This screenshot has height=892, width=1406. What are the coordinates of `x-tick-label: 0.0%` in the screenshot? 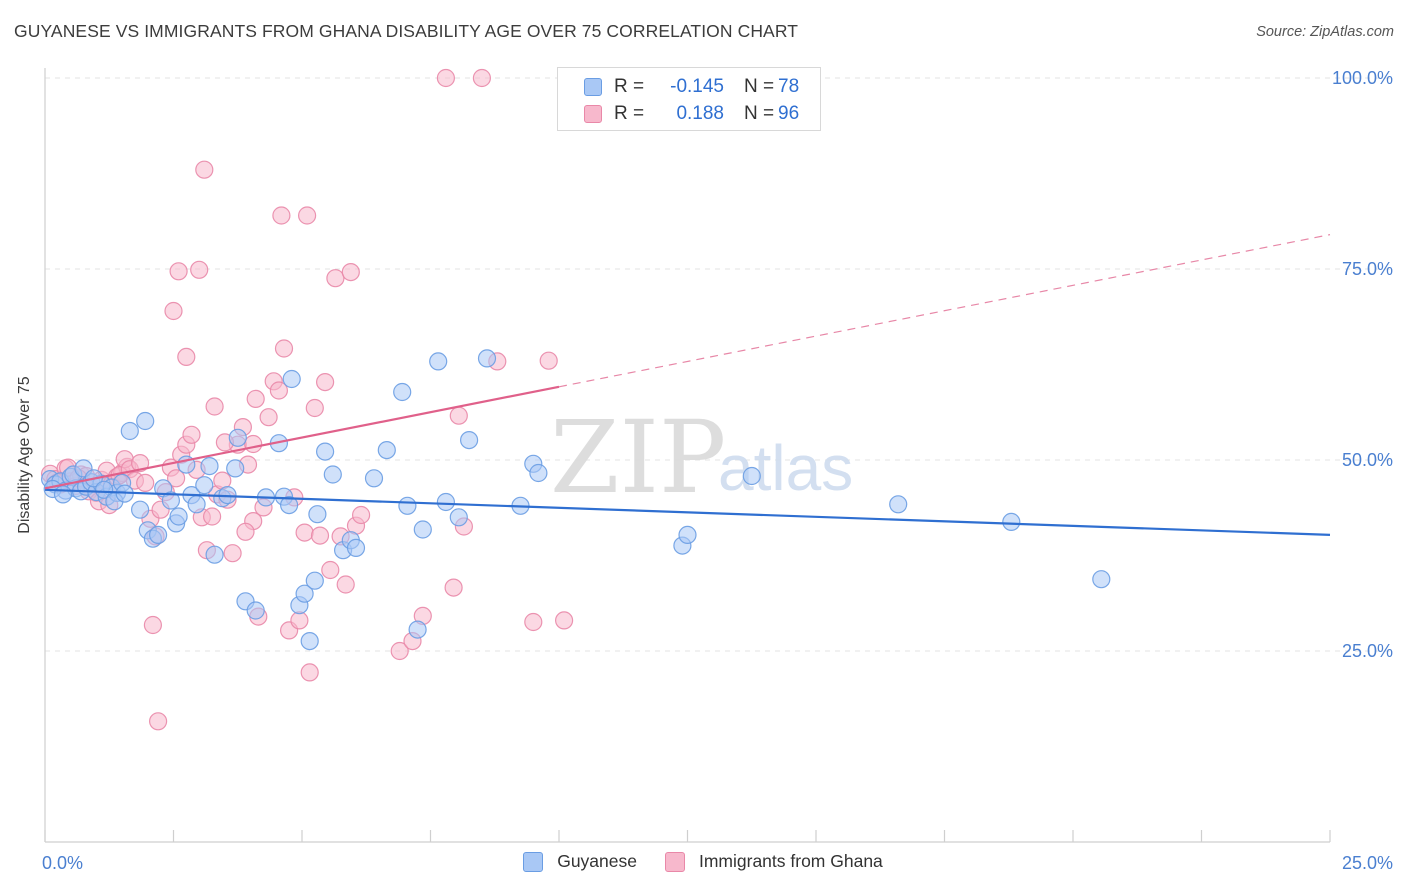 It's located at (62, 863).